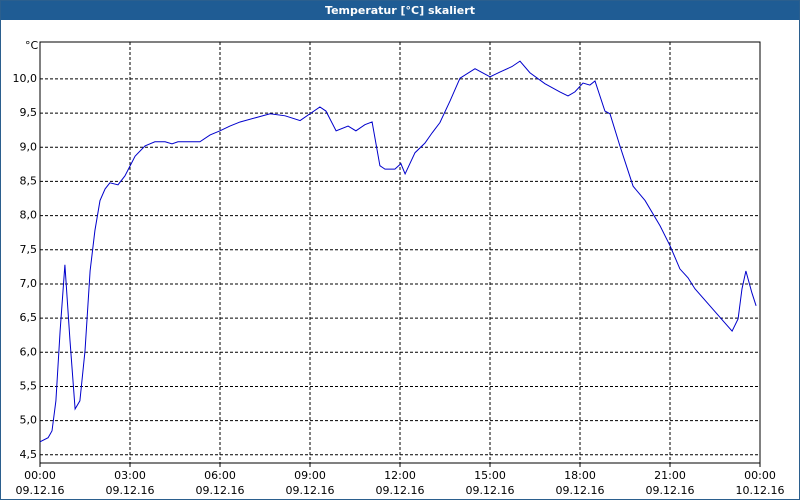  What do you see at coordinates (29, 283) in the screenshot?
I see `y-tick-label: 7,0` at bounding box center [29, 283].